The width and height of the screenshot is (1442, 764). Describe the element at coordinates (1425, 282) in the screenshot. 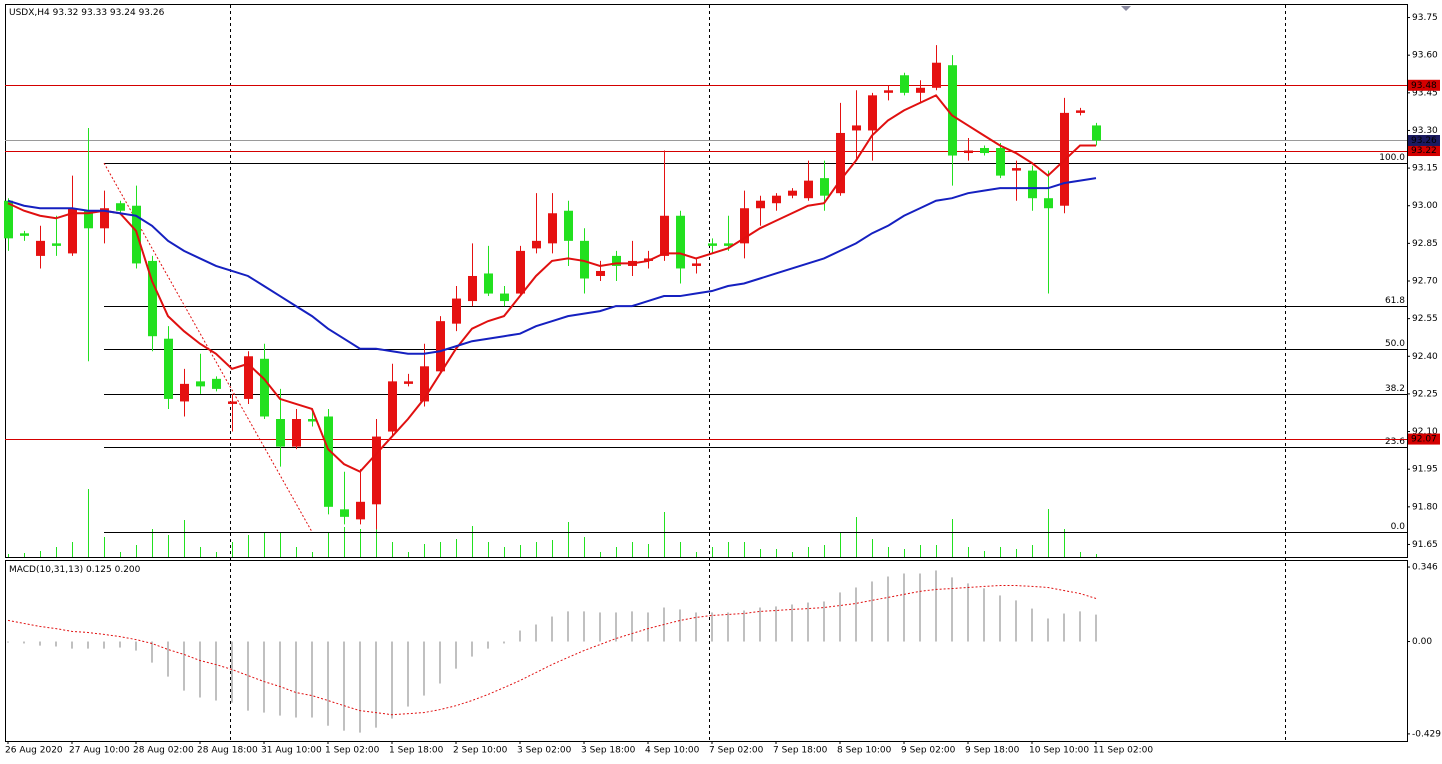

I see `y-tick-label: 92.70` at that location.